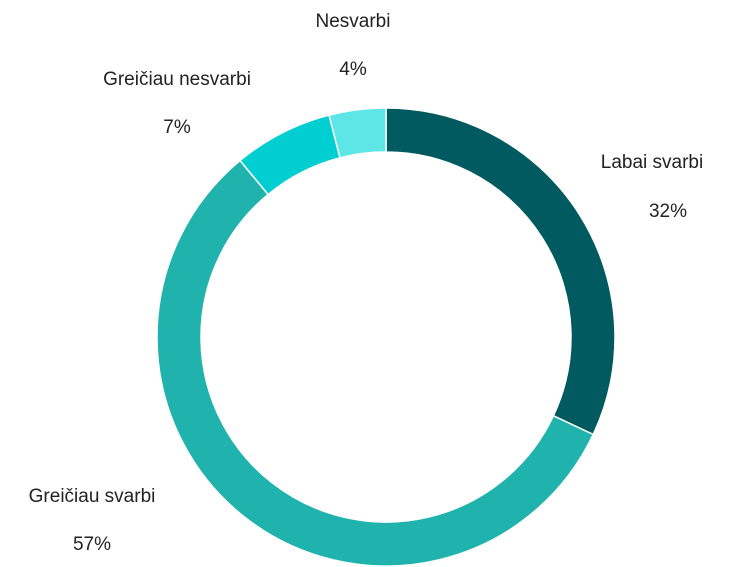  What do you see at coordinates (353, 69) in the screenshot?
I see `value-label: 4%` at bounding box center [353, 69].